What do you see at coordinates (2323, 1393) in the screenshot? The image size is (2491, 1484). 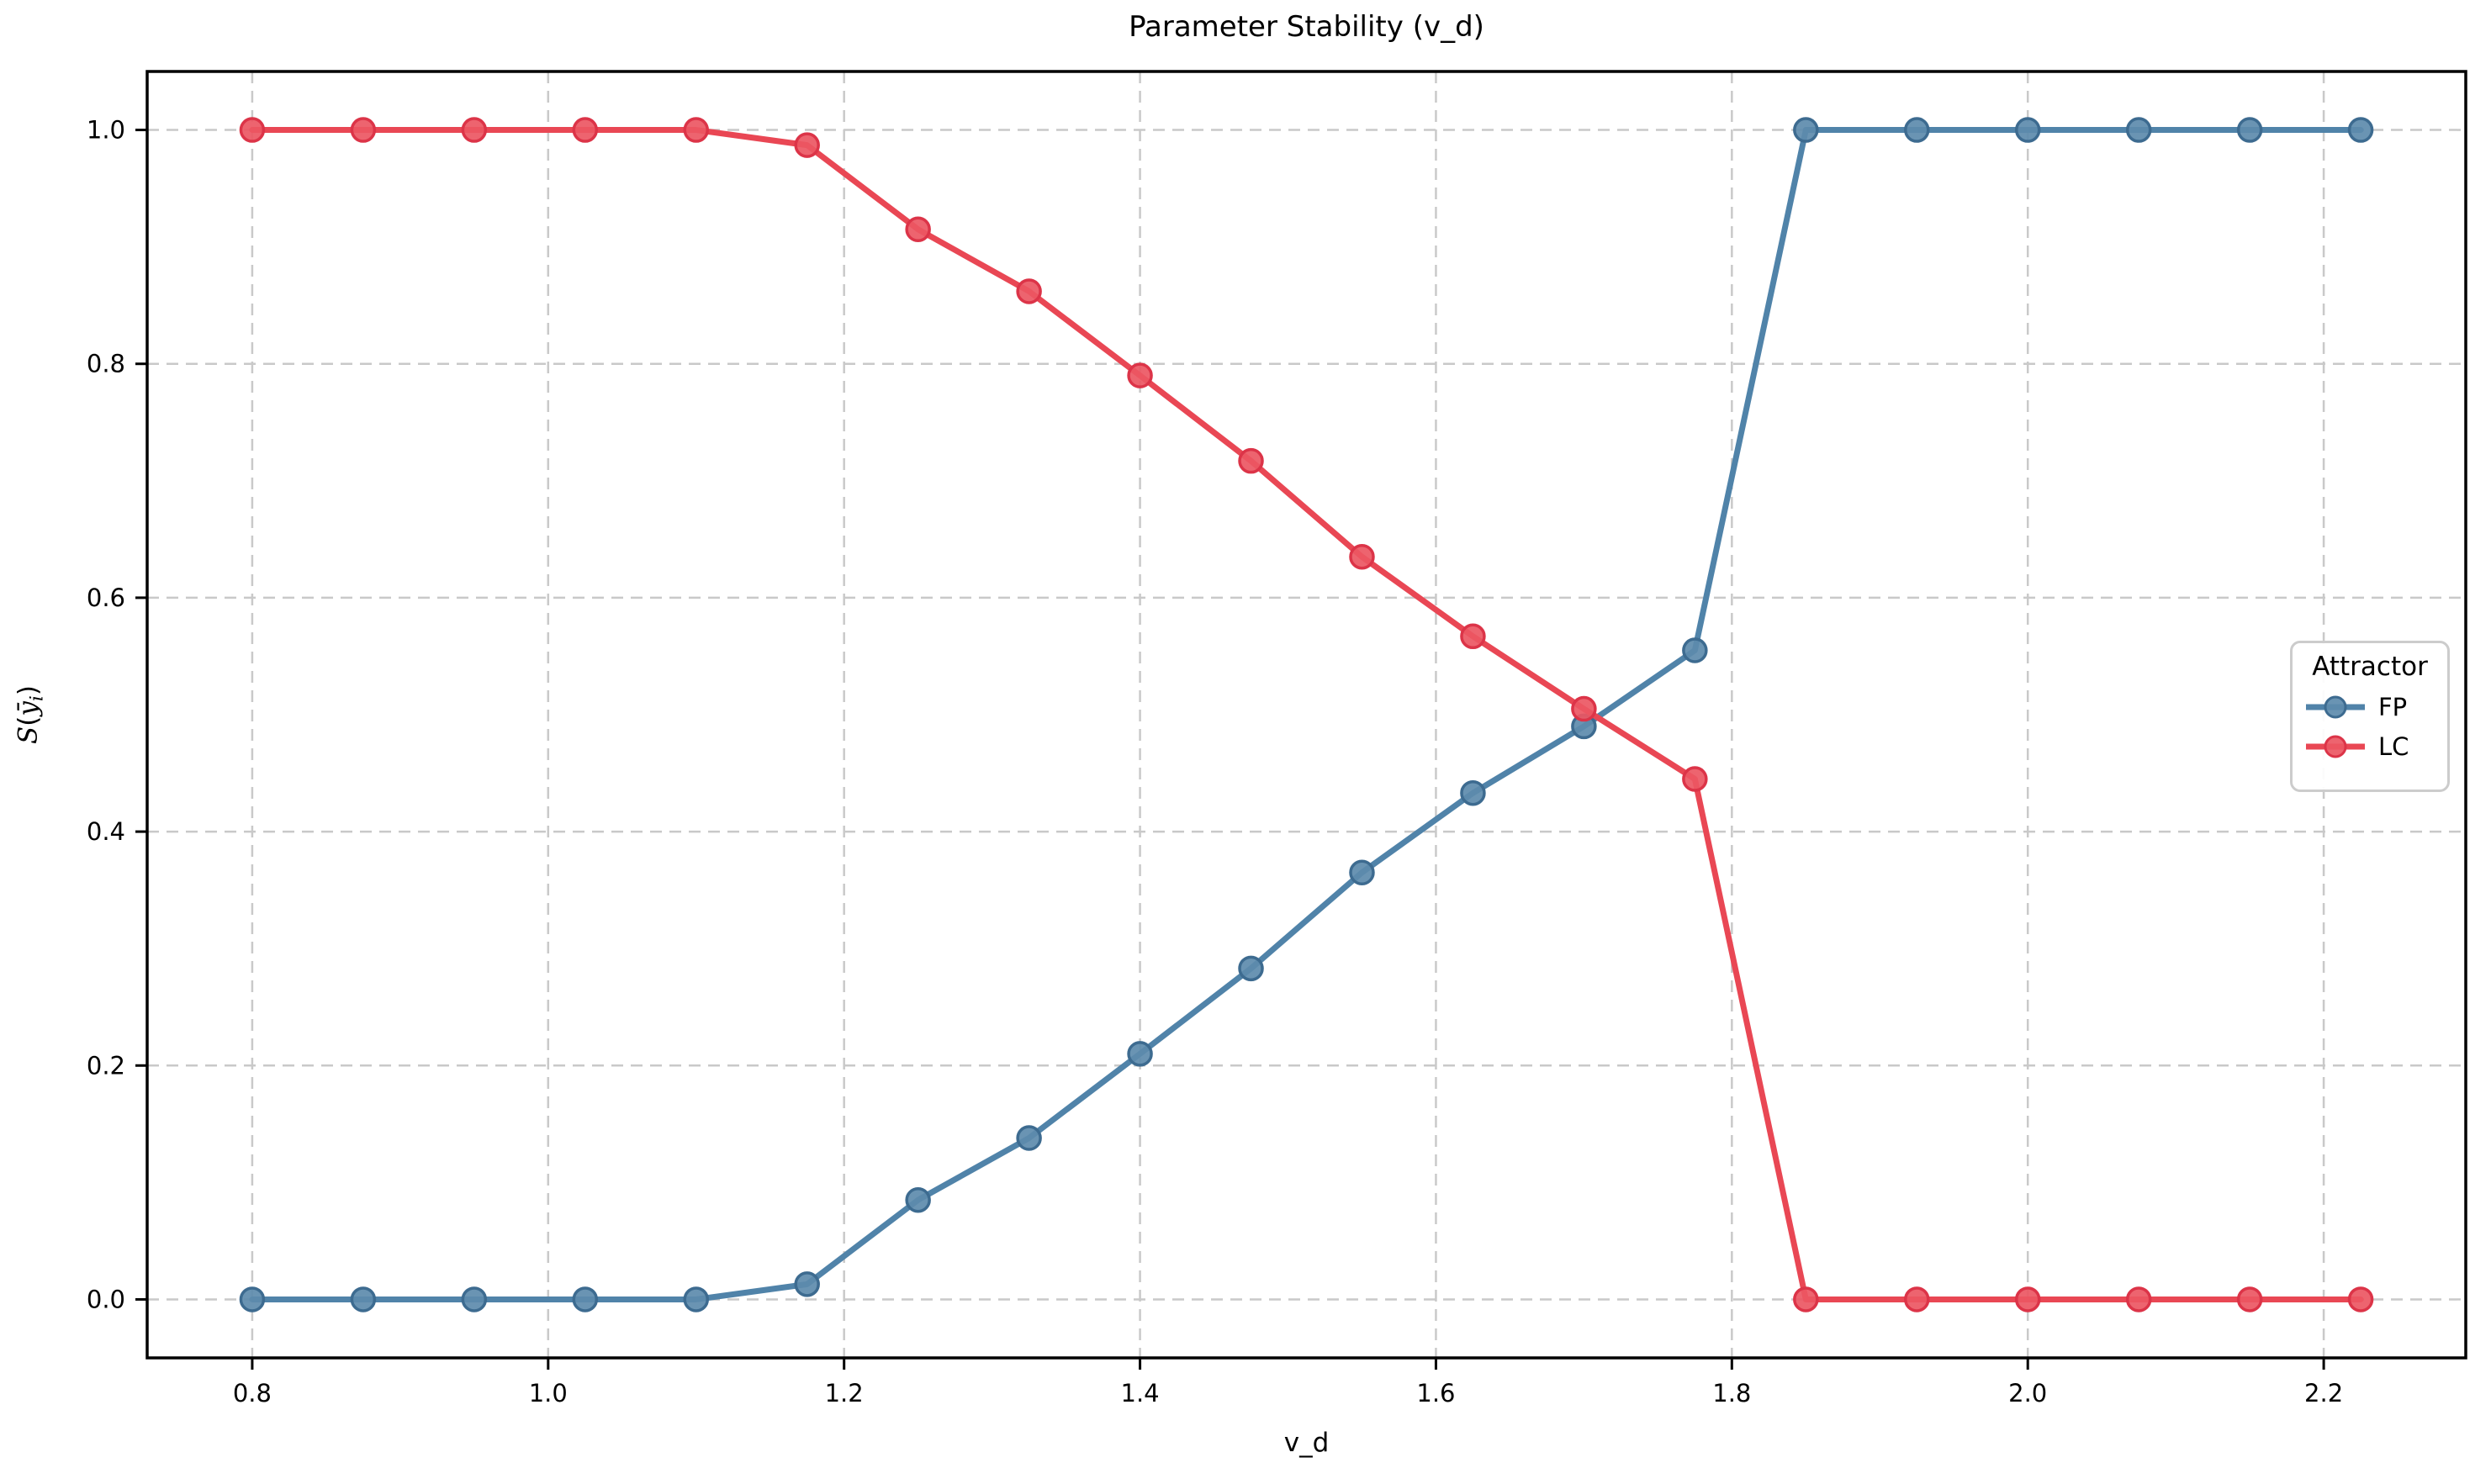 I see `svg-text: 2.2` at bounding box center [2323, 1393].